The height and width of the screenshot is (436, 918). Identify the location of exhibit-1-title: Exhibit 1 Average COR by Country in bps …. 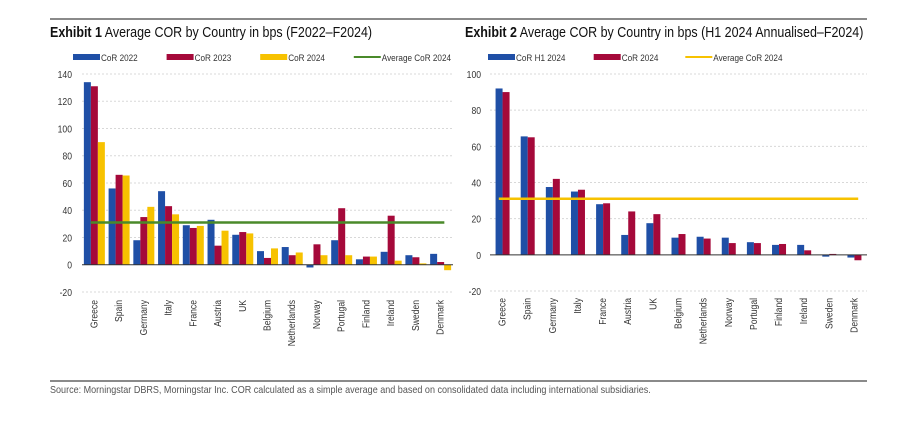
(211, 33).